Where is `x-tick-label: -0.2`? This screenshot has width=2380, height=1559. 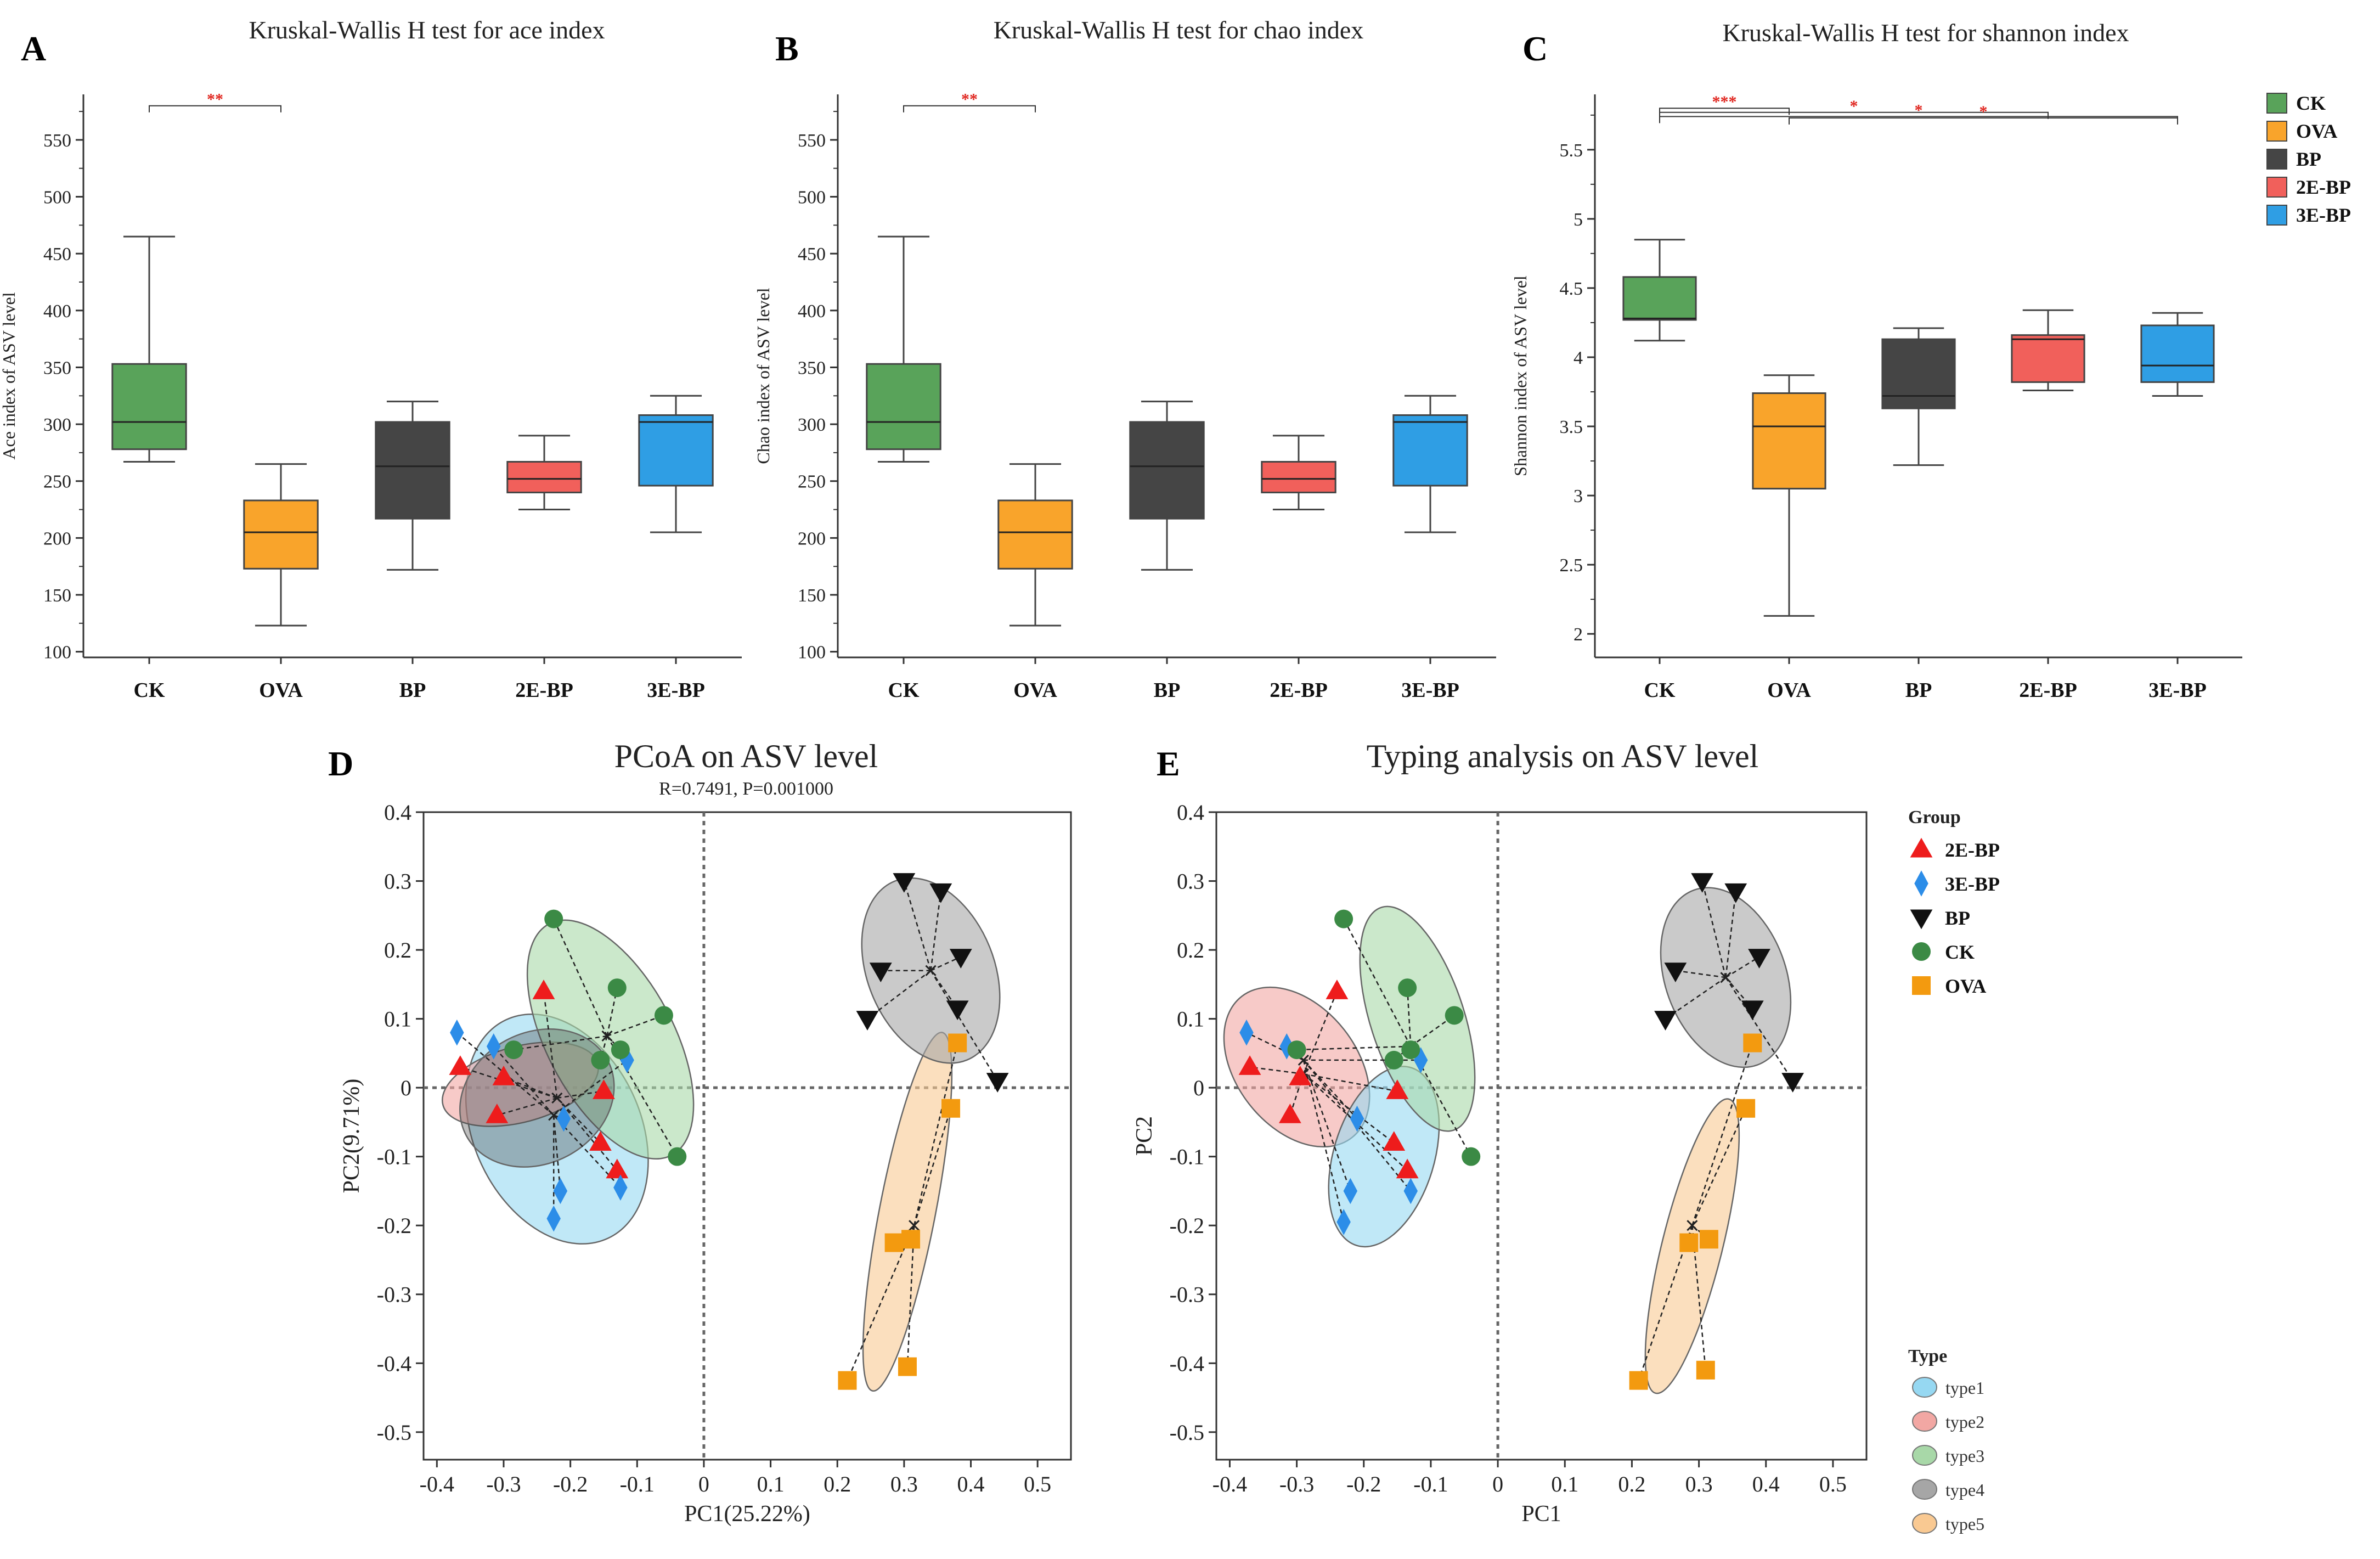 x-tick-label: -0.2 is located at coordinates (1364, 1484).